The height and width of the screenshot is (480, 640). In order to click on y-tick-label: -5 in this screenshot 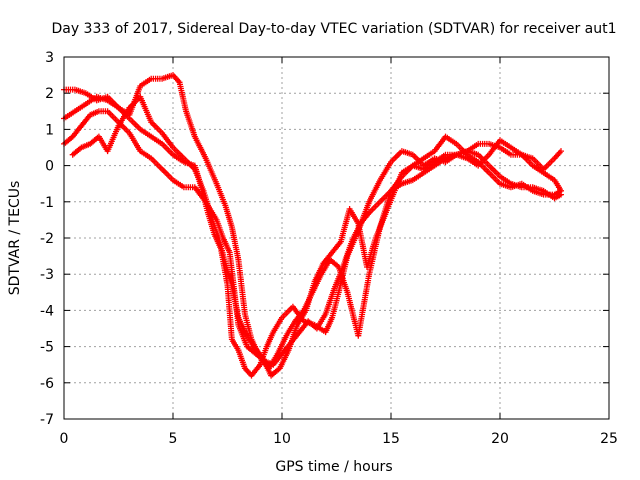, I will do `click(47, 348)`.